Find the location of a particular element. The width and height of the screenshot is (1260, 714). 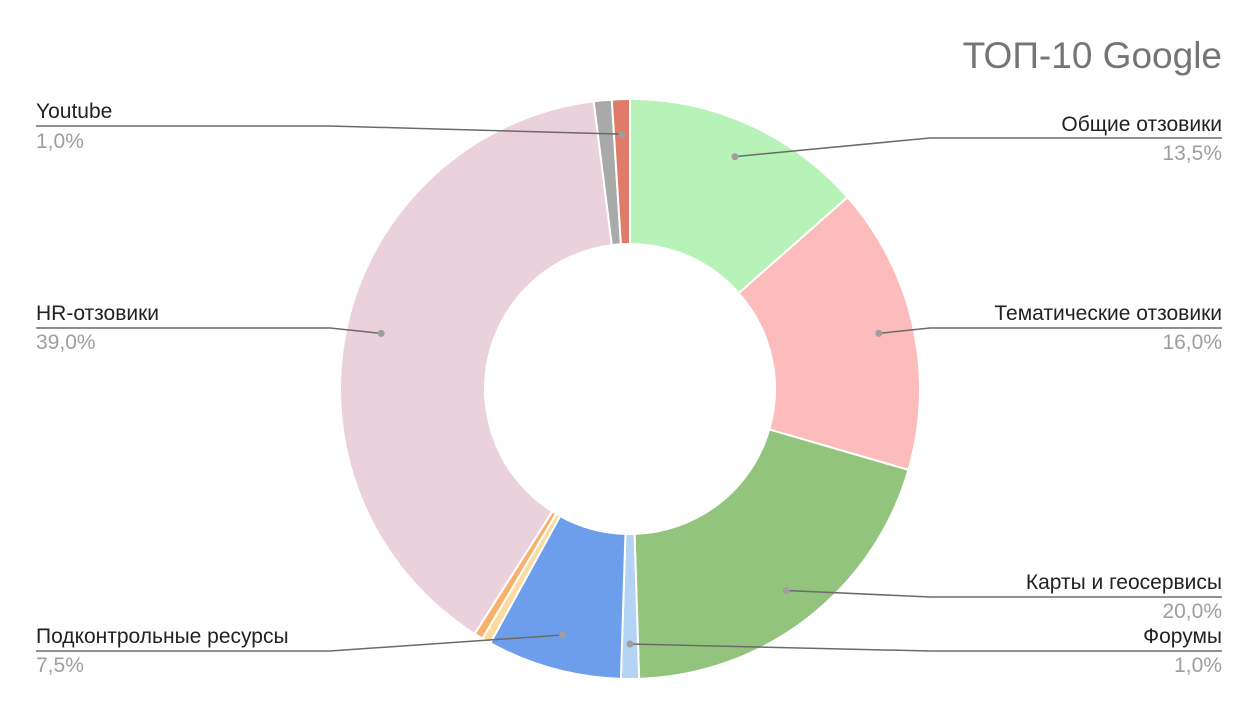

callout-dot-hr-отзовики is located at coordinates (381, 333).